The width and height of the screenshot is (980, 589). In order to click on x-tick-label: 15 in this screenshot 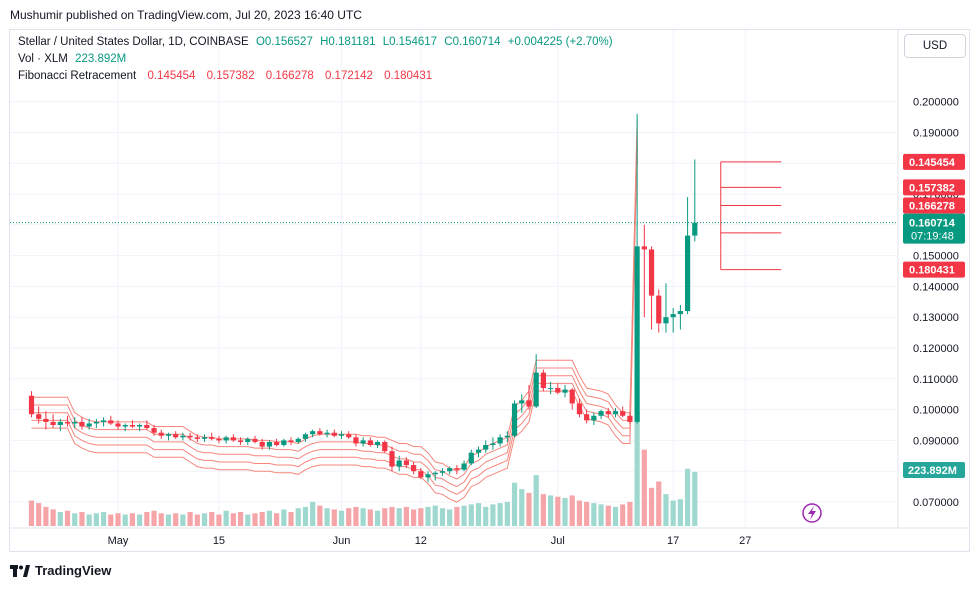, I will do `click(219, 541)`.